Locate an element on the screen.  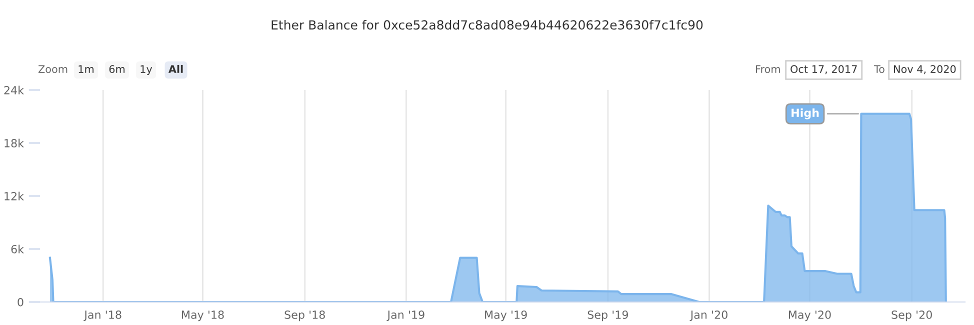
text: Zoom is located at coordinates (53, 69).